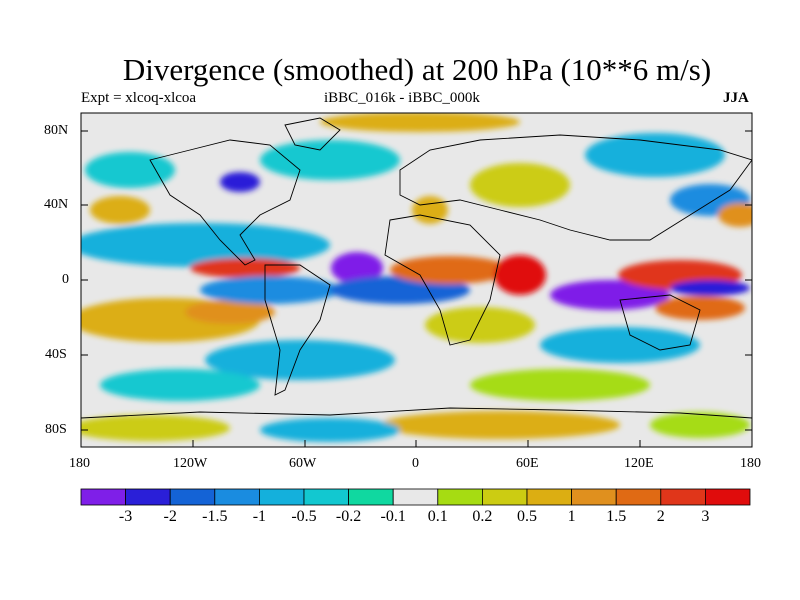  Describe the element at coordinates (415, 463) in the screenshot. I see `lon-label: 0` at that location.